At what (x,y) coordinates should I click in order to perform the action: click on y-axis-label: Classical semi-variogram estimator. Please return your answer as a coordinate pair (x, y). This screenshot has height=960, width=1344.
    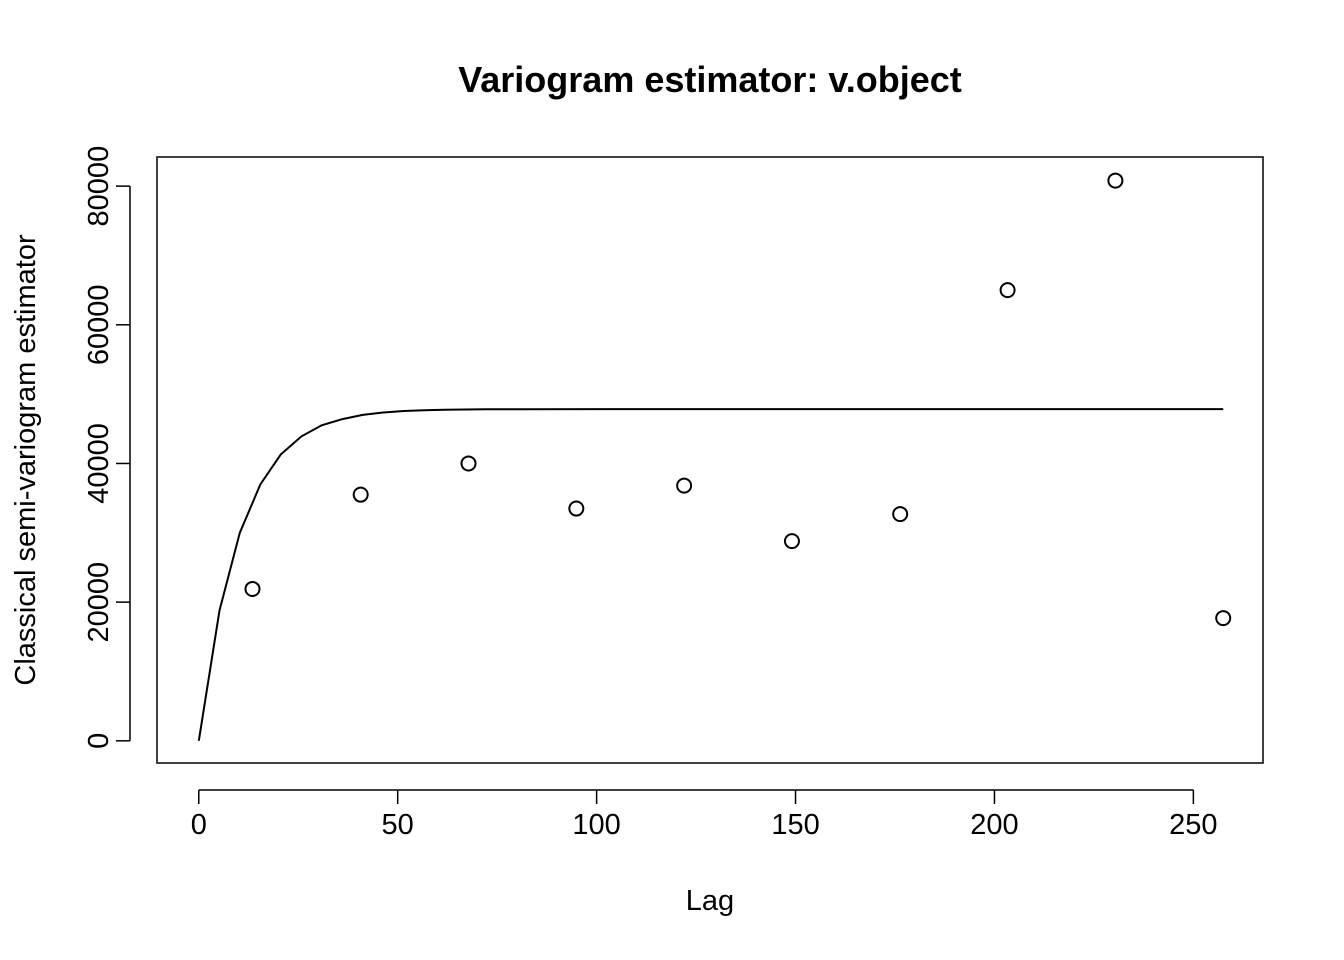
    Looking at the image, I should click on (26, 460).